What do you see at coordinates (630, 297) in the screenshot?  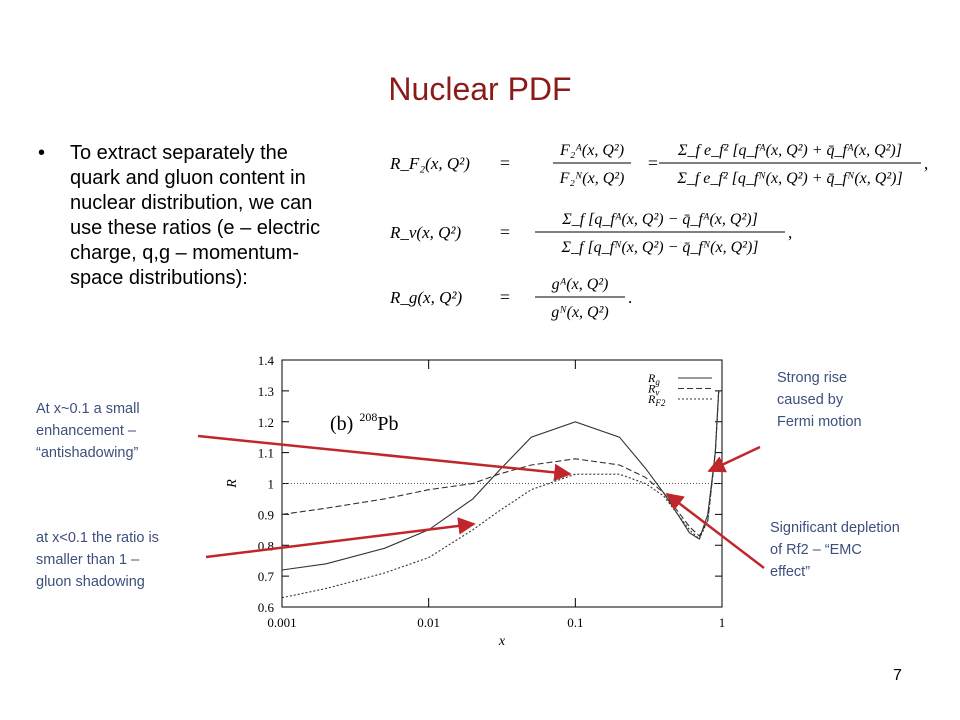 I see `equation-end: .` at bounding box center [630, 297].